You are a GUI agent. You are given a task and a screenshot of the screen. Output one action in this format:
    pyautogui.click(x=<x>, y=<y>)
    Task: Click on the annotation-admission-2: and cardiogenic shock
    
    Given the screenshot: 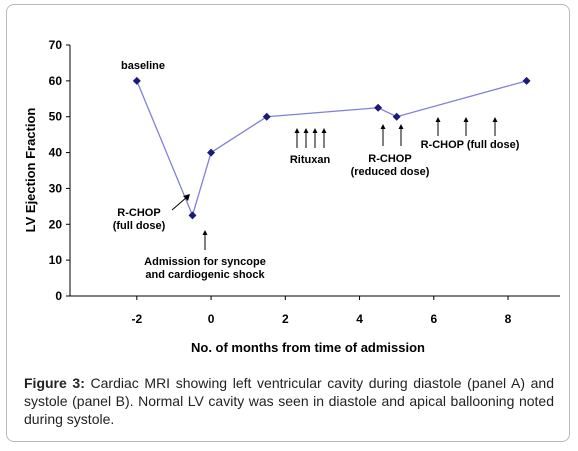 What is the action you would take?
    pyautogui.click(x=205, y=275)
    